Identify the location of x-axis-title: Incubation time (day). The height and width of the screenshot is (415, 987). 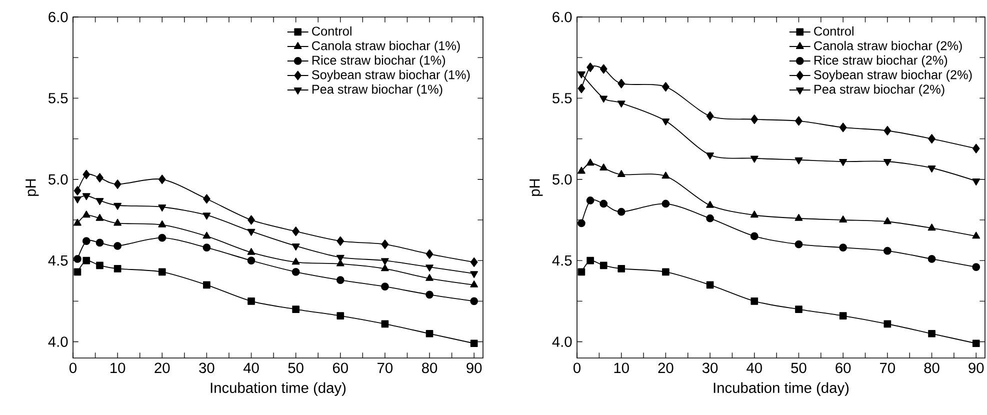
(781, 389).